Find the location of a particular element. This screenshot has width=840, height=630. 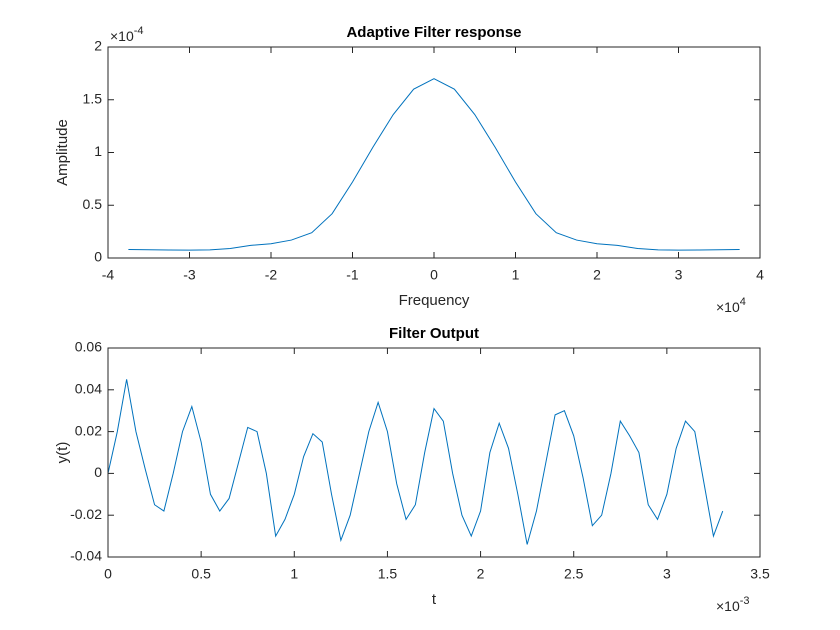

chart-title: Adaptive Filter response is located at coordinates (433, 32).